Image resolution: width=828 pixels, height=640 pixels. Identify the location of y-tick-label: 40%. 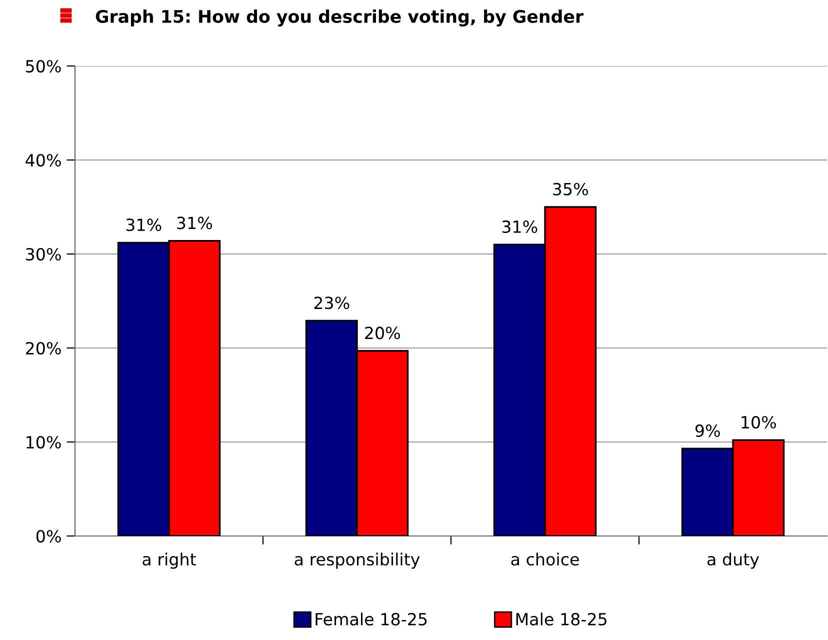
(43, 160).